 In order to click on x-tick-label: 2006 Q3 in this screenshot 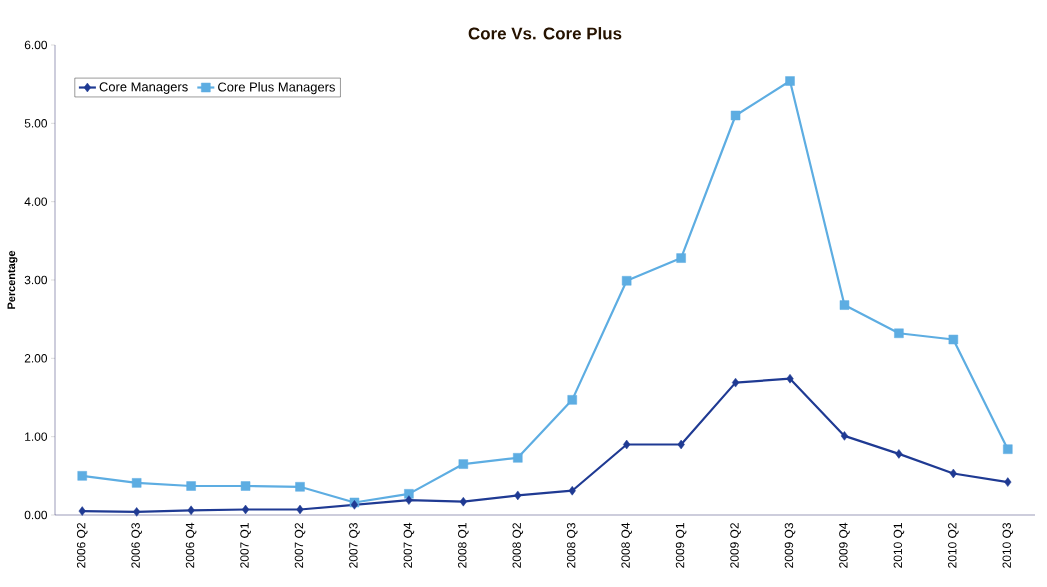, I will do `click(136, 545)`.